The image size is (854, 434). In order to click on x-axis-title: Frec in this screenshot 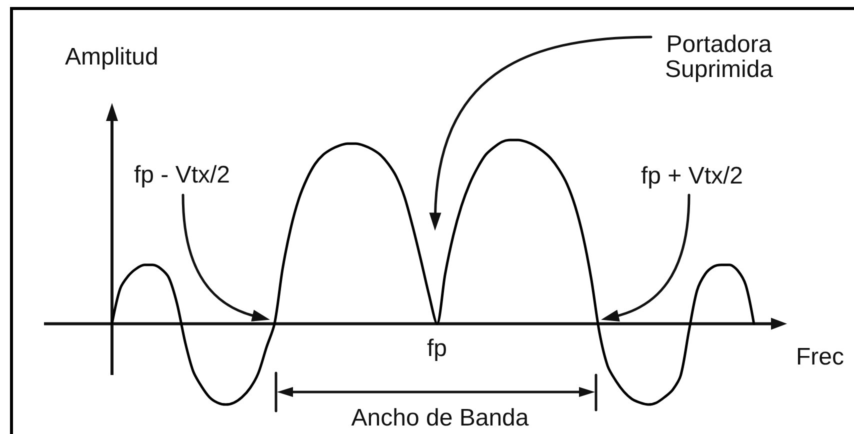, I will do `click(820, 357)`.